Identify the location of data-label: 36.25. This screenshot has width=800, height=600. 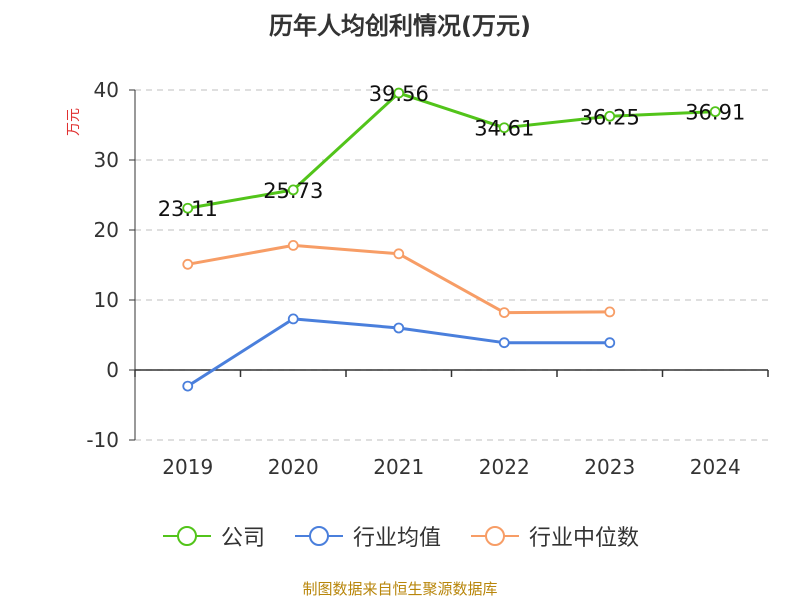
(610, 117).